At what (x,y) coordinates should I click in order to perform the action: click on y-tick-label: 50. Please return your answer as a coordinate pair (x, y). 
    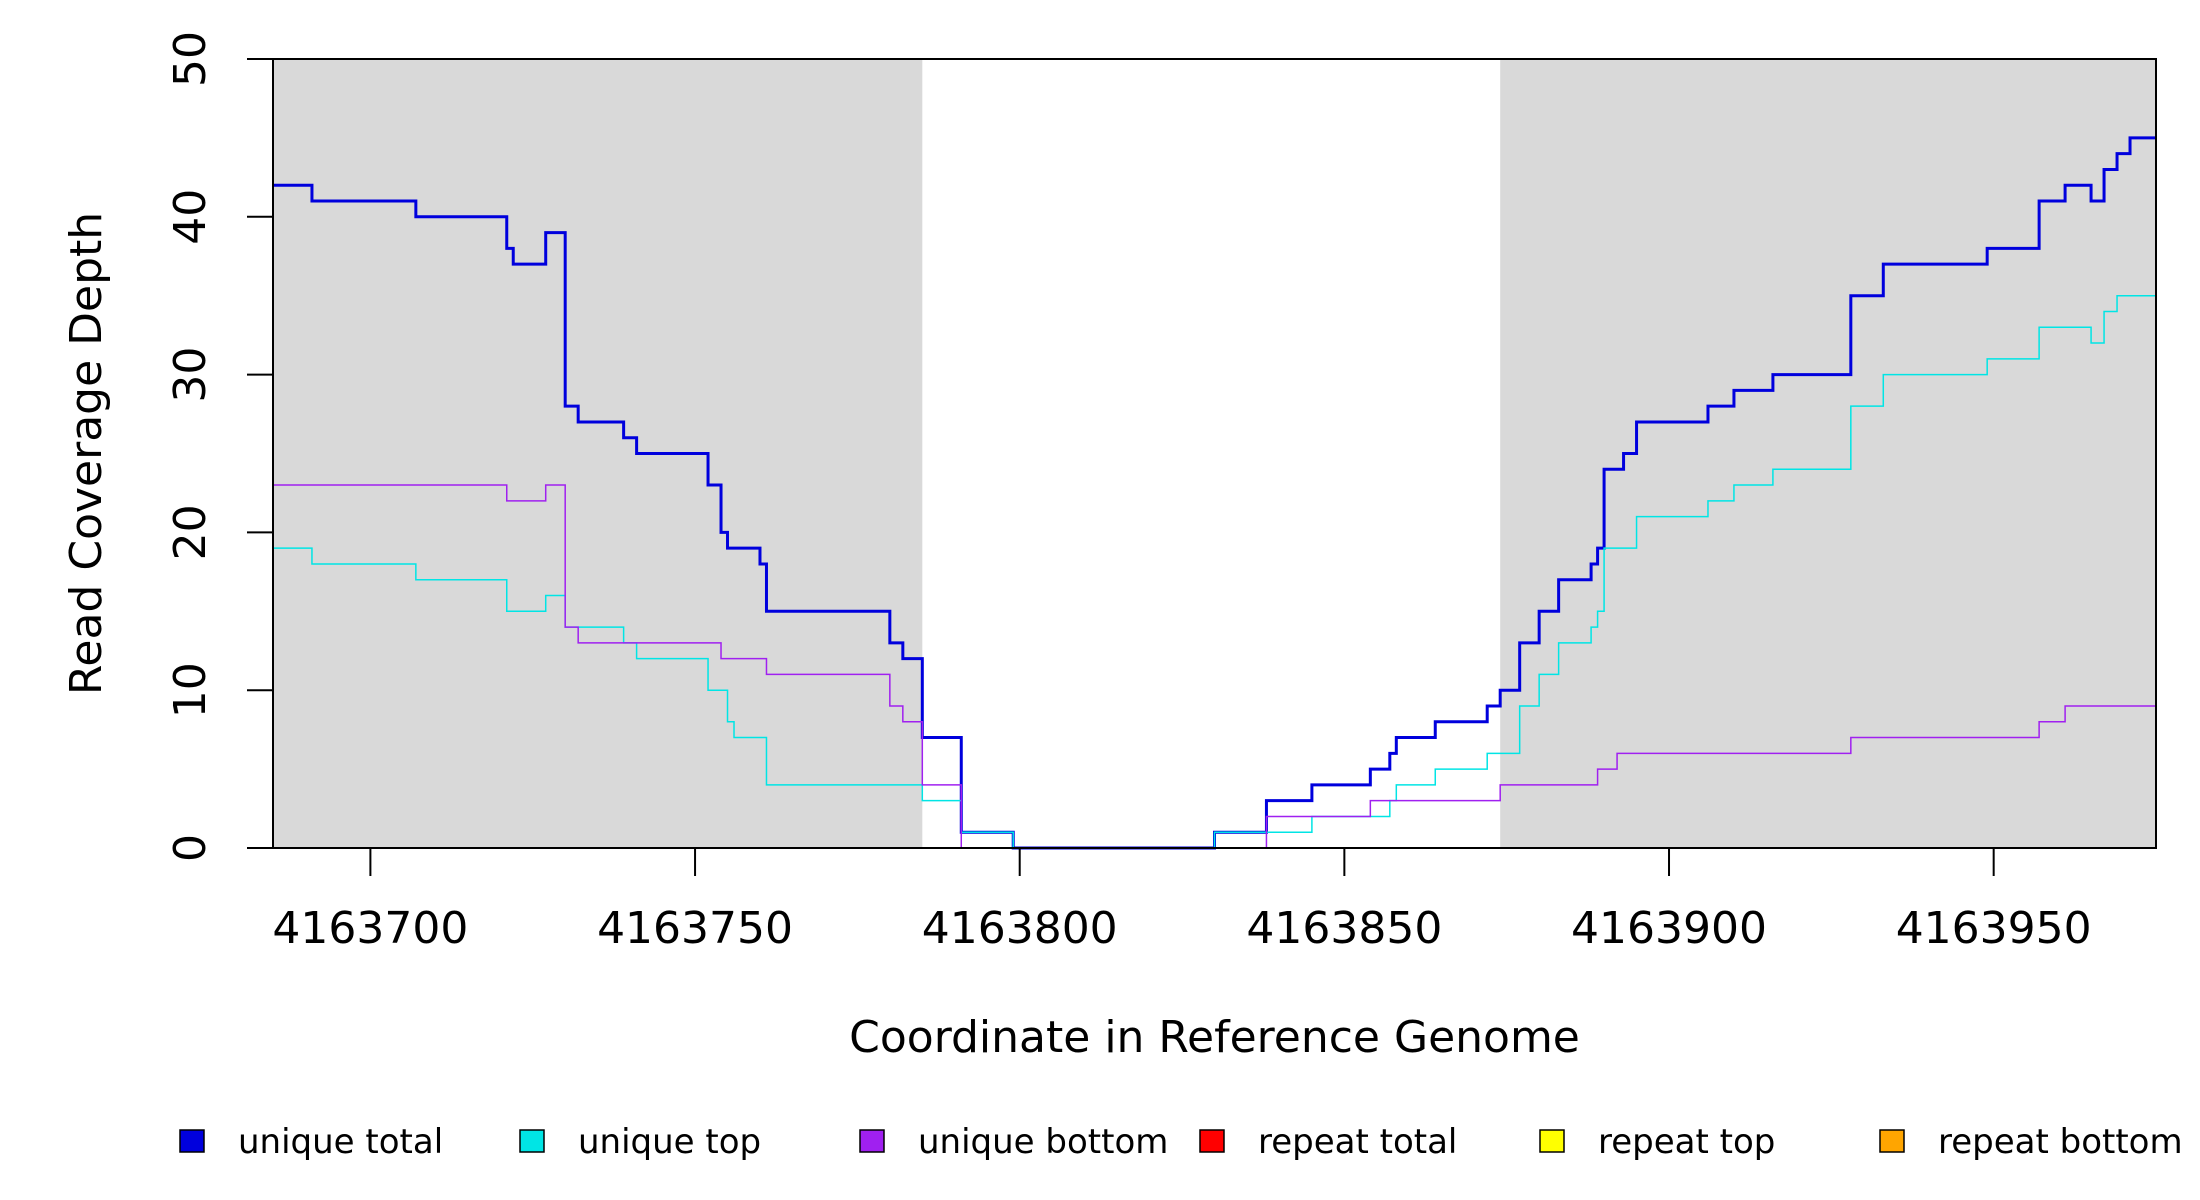
    Looking at the image, I should click on (190, 59).